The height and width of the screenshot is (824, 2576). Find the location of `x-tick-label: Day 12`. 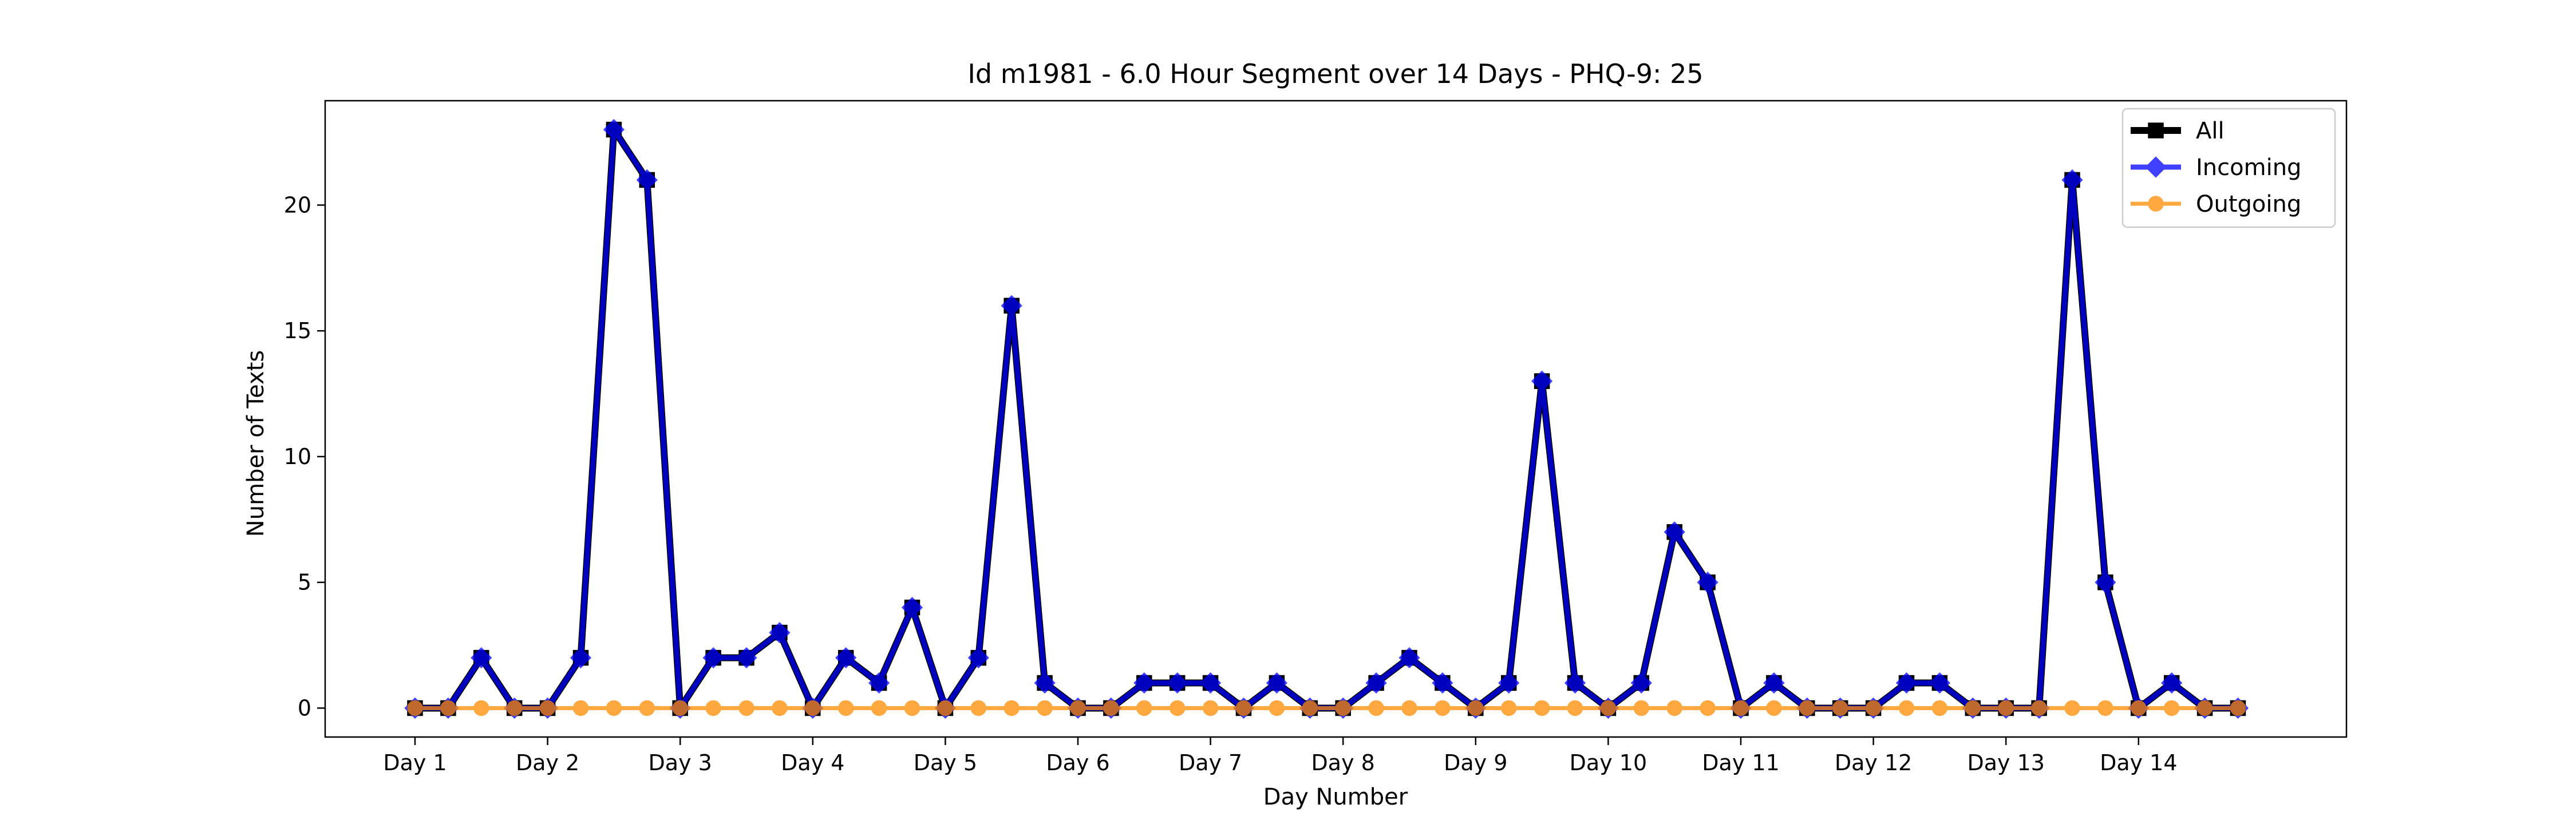

x-tick-label: Day 12 is located at coordinates (1873, 762).